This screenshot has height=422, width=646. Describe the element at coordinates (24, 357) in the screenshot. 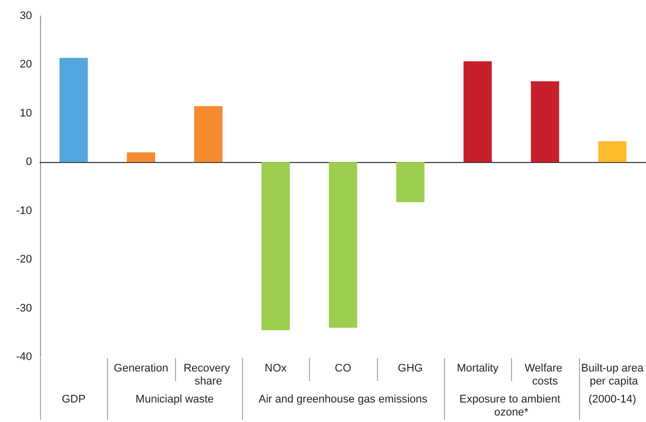

I see `y-tick-label: -40` at that location.